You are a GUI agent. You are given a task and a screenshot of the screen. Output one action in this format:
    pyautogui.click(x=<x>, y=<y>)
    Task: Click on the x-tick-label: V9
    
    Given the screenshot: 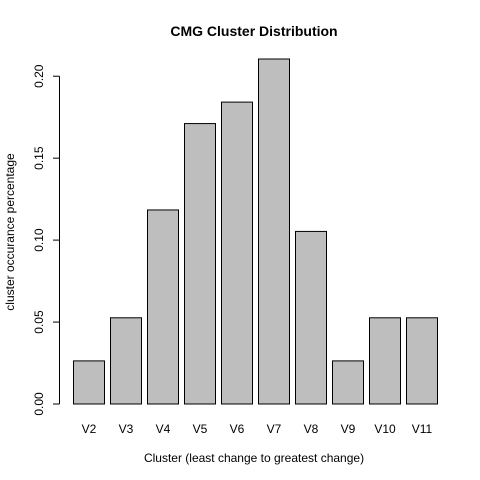 What is the action you would take?
    pyautogui.click(x=348, y=429)
    